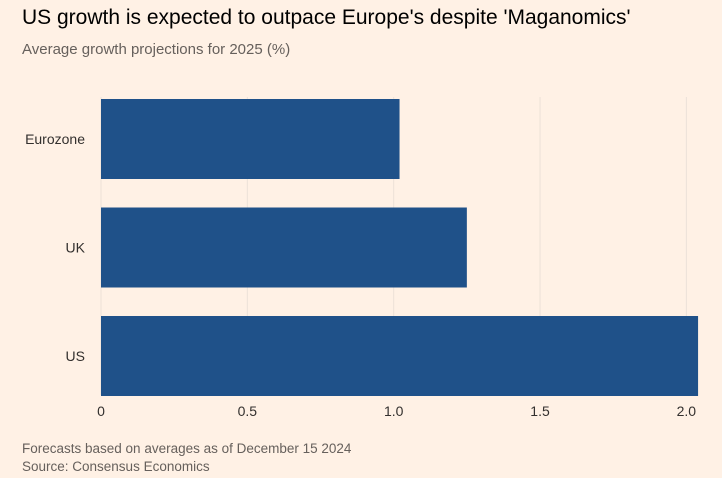 The width and height of the screenshot is (722, 478). Describe the element at coordinates (248, 411) in the screenshot. I see `x-tick-label: 0.5` at that location.